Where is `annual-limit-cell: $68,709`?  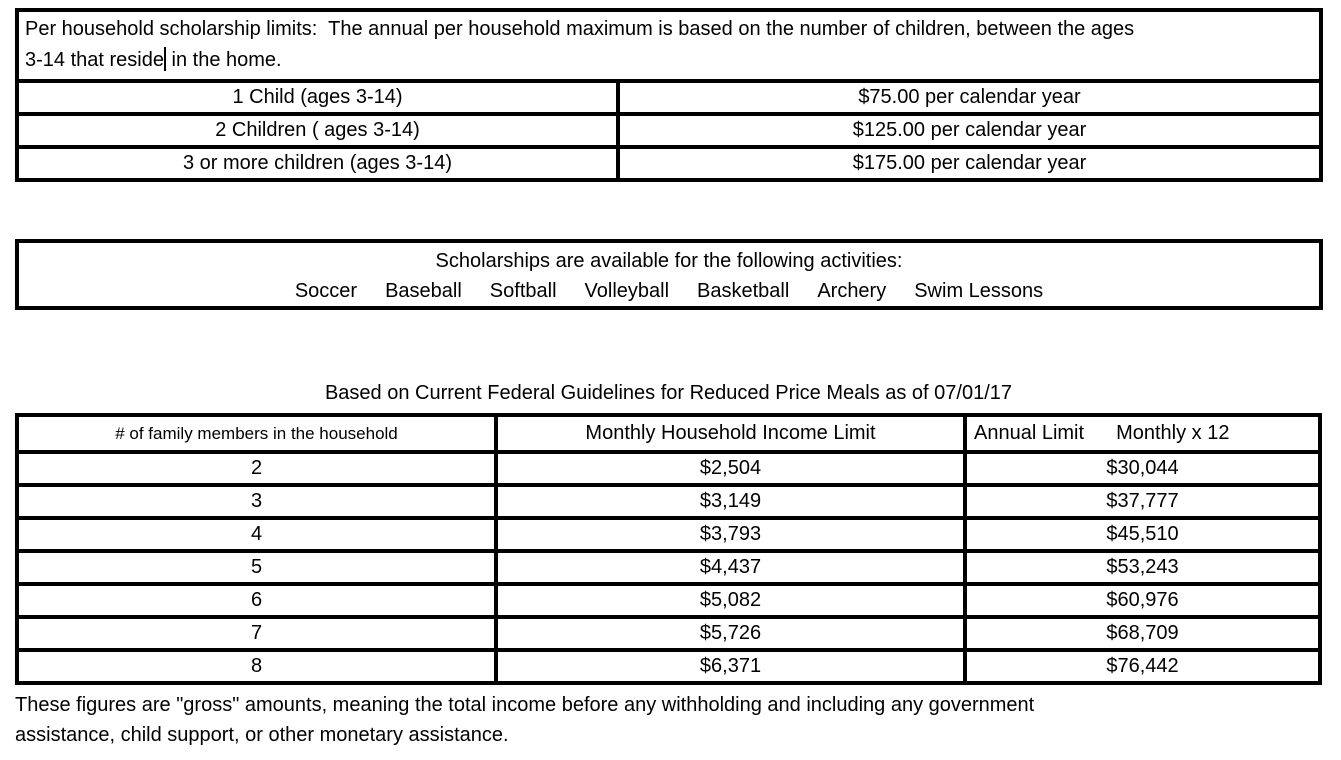 annual-limit-cell: $68,709 is located at coordinates (1142, 633).